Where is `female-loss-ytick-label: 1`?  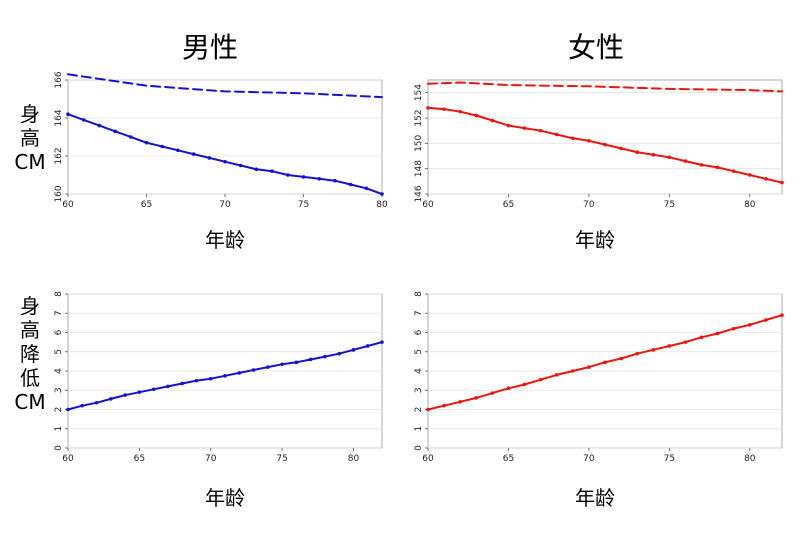
female-loss-ytick-label: 1 is located at coordinates (419, 429).